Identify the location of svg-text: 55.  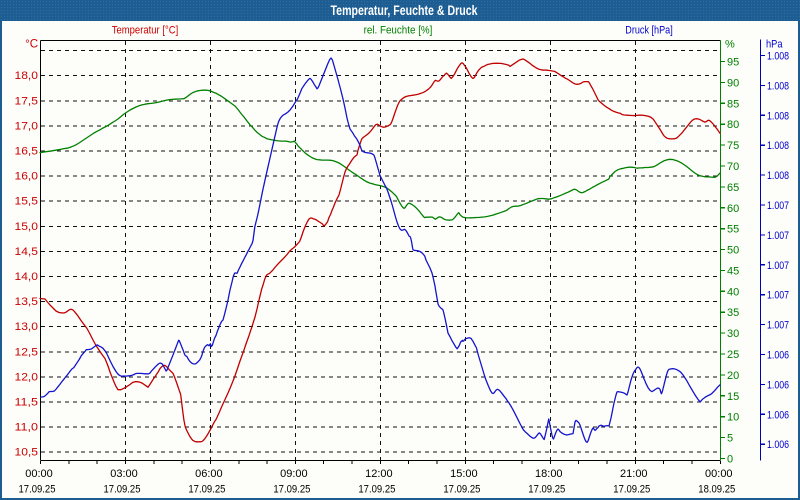
(733, 230).